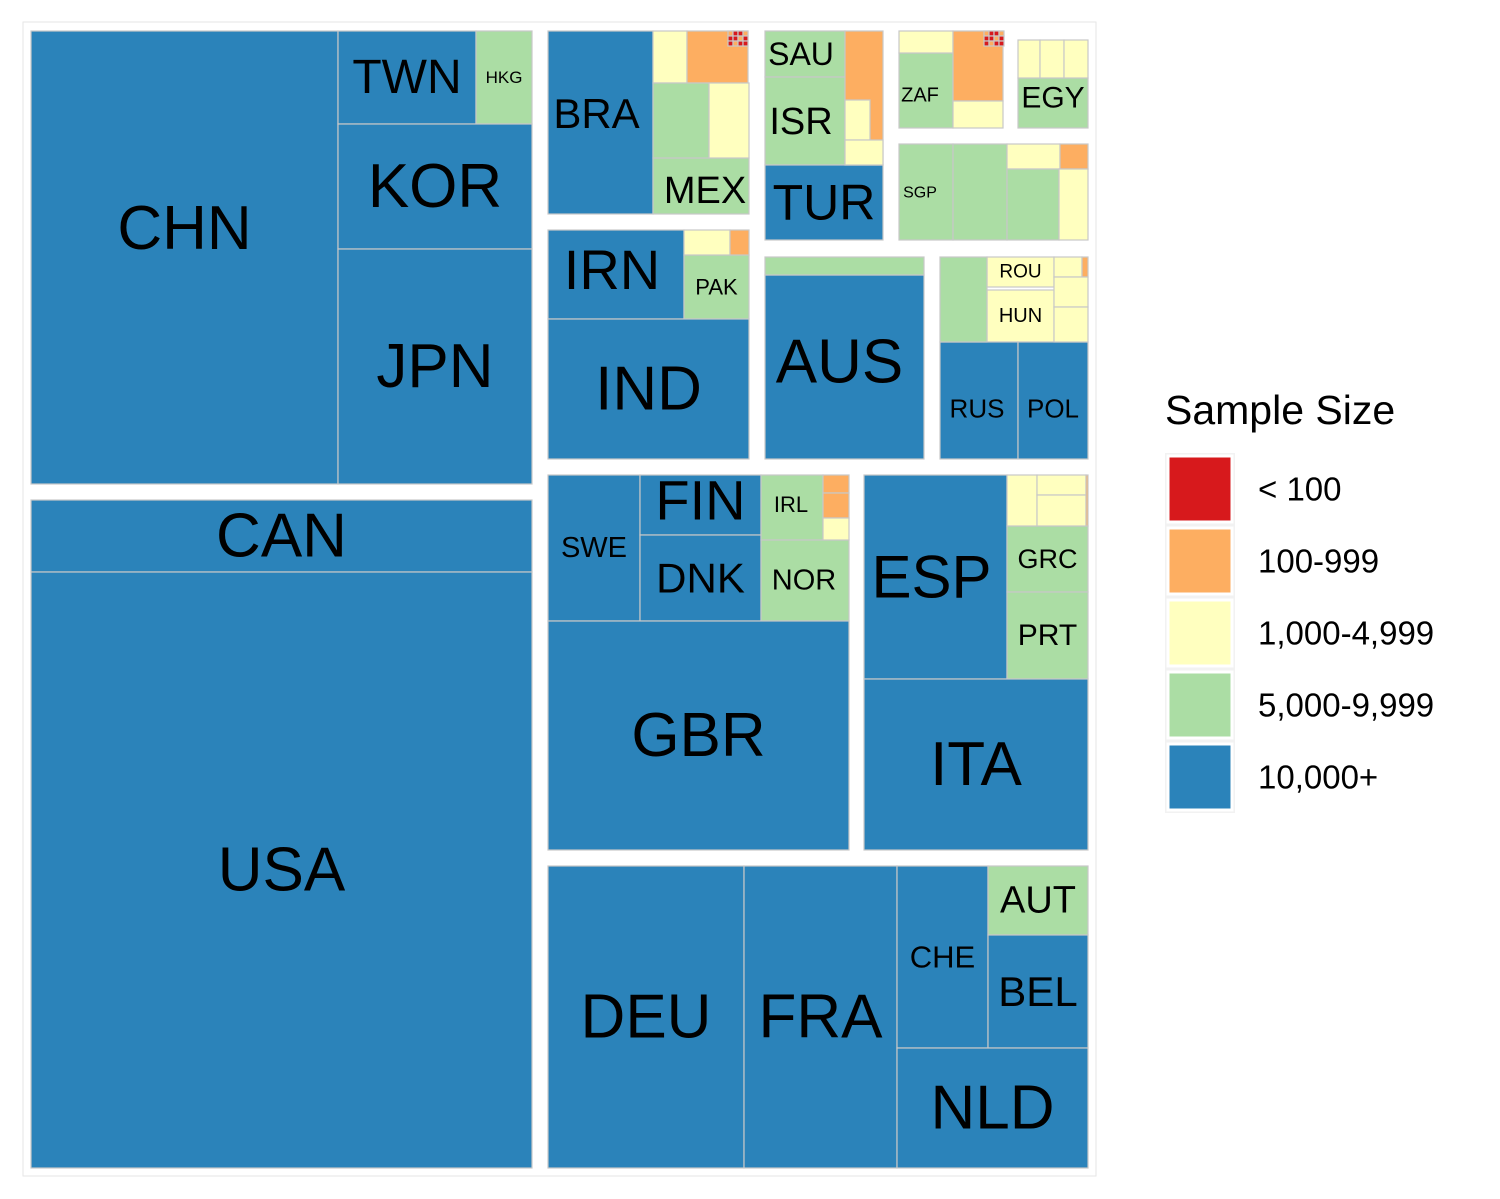  Describe the element at coordinates (705, 191) in the screenshot. I see `tile-label-mex: MEX` at that location.